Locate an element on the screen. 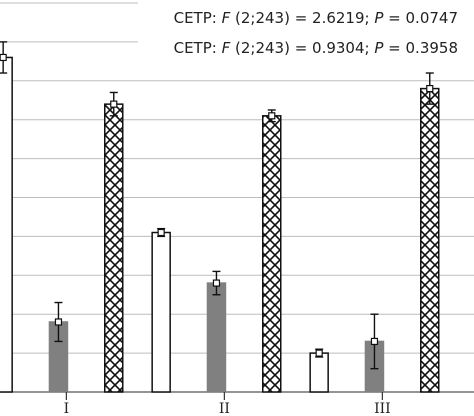  x-tick-label: II is located at coordinates (224, 408).